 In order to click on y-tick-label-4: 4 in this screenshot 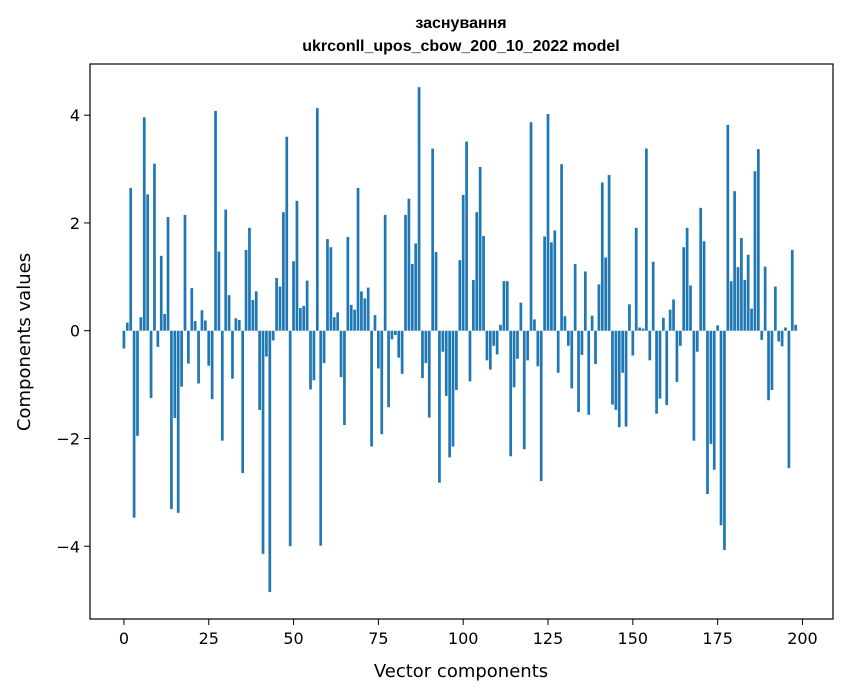, I will do `click(75, 115)`.